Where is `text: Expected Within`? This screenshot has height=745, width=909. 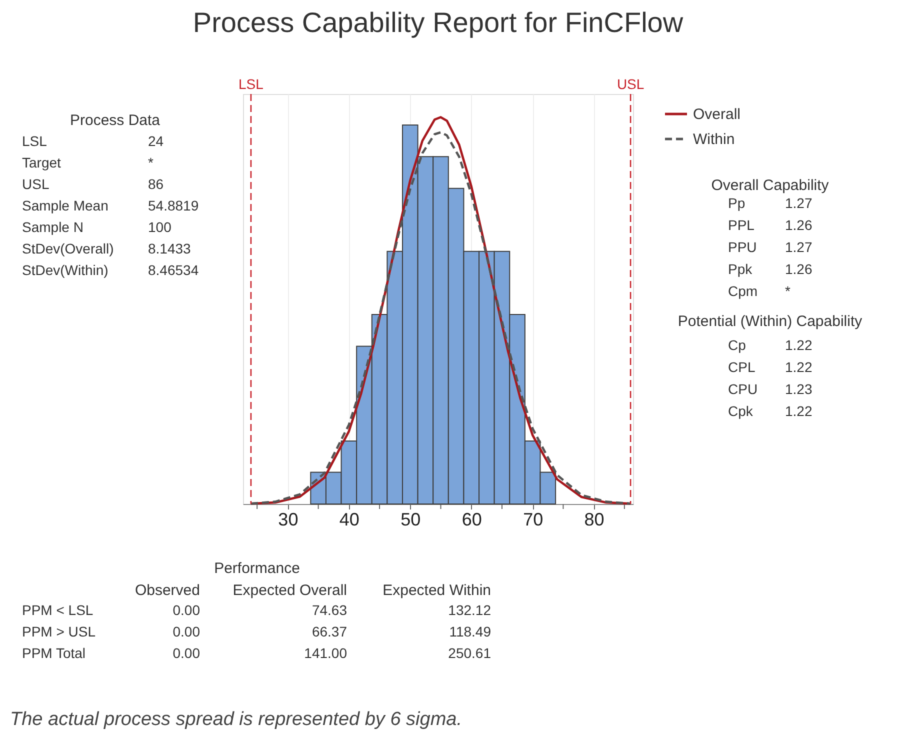 text: Expected Within is located at coordinates (436, 590).